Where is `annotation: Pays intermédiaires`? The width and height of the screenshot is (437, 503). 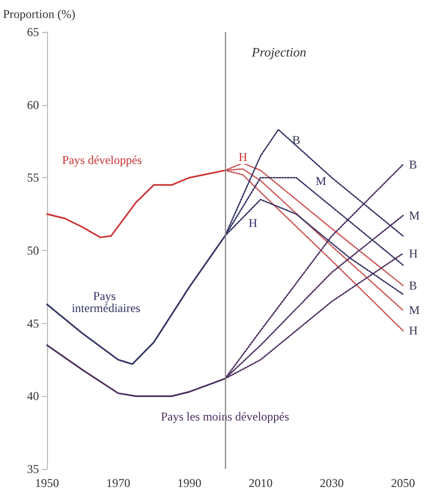
annotation: Pays intermédiaires is located at coordinates (106, 302).